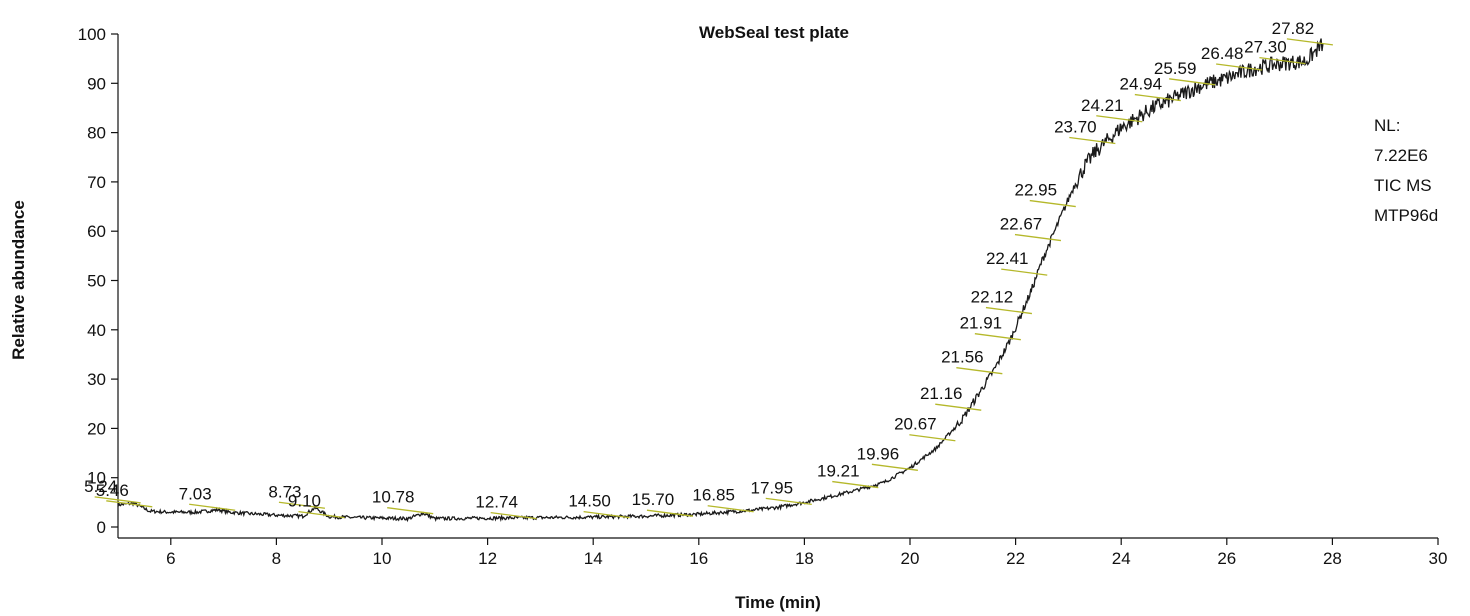 The width and height of the screenshot is (1470, 616). What do you see at coordinates (1403, 185) in the screenshot?
I see `info-line: TIC MS` at bounding box center [1403, 185].